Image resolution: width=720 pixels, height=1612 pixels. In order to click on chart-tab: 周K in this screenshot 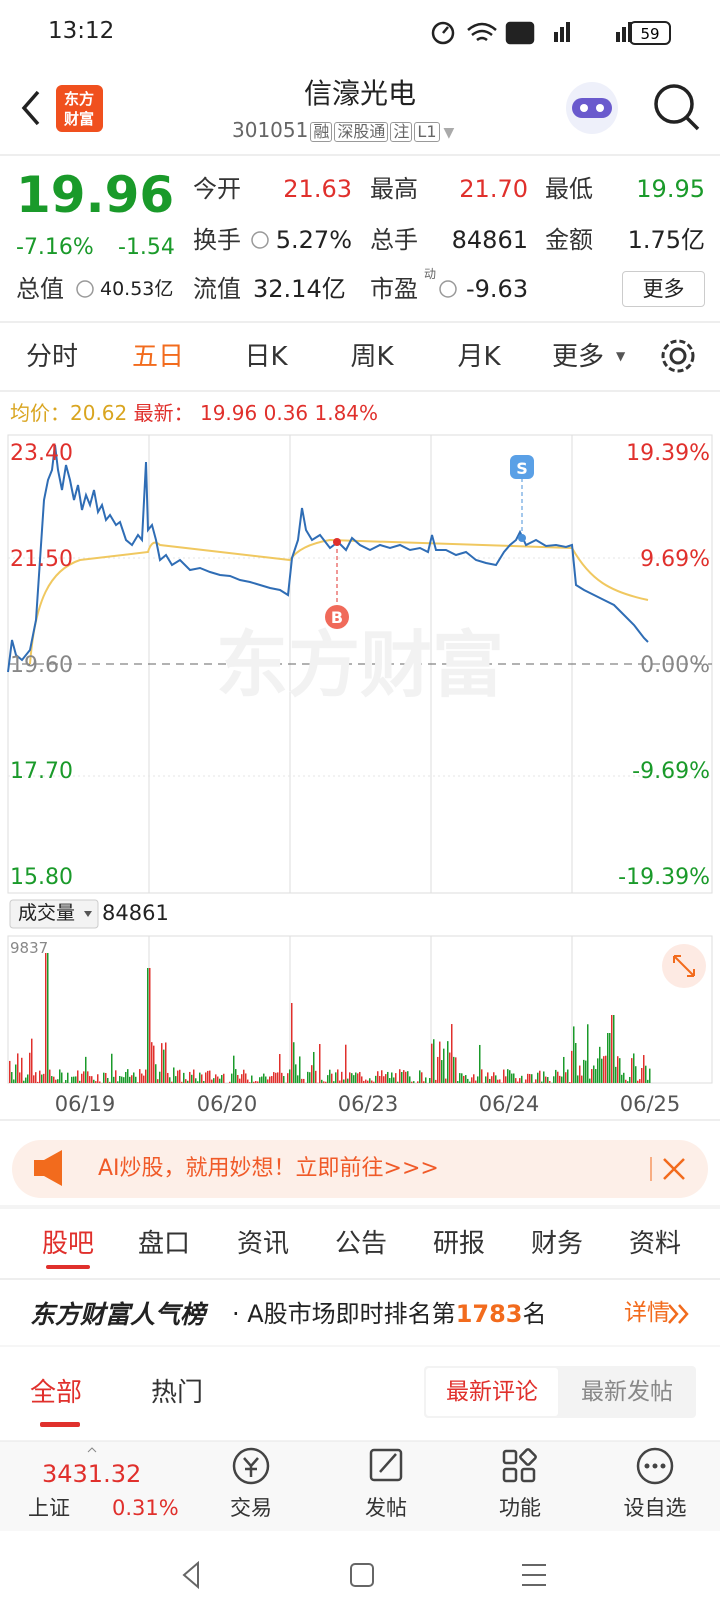, I will do `click(372, 357)`.